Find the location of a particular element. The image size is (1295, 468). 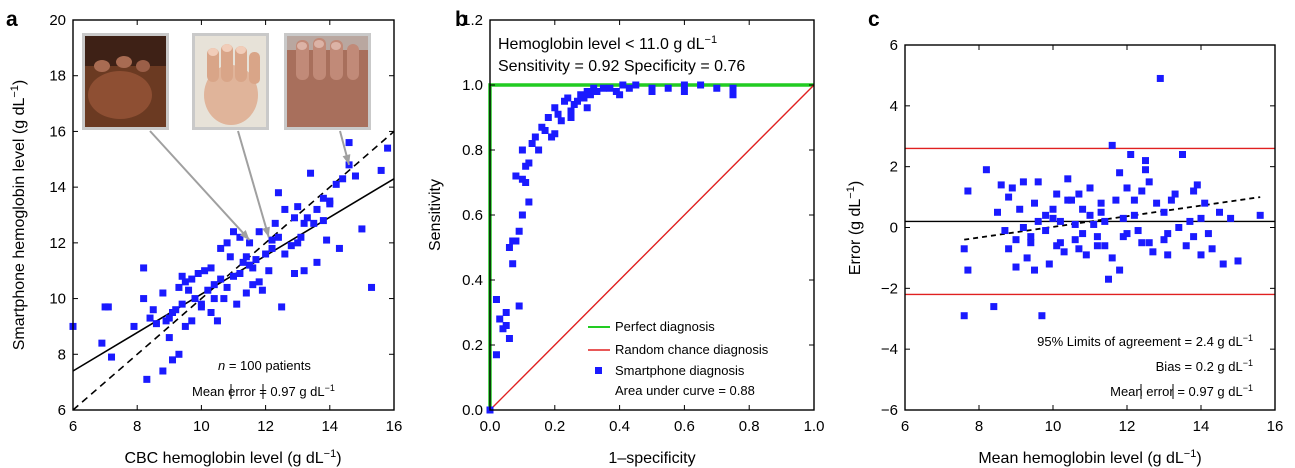

panel-a-x-axis-label: CBC hemoglobin level (g dL−1) is located at coordinates (232, 457).